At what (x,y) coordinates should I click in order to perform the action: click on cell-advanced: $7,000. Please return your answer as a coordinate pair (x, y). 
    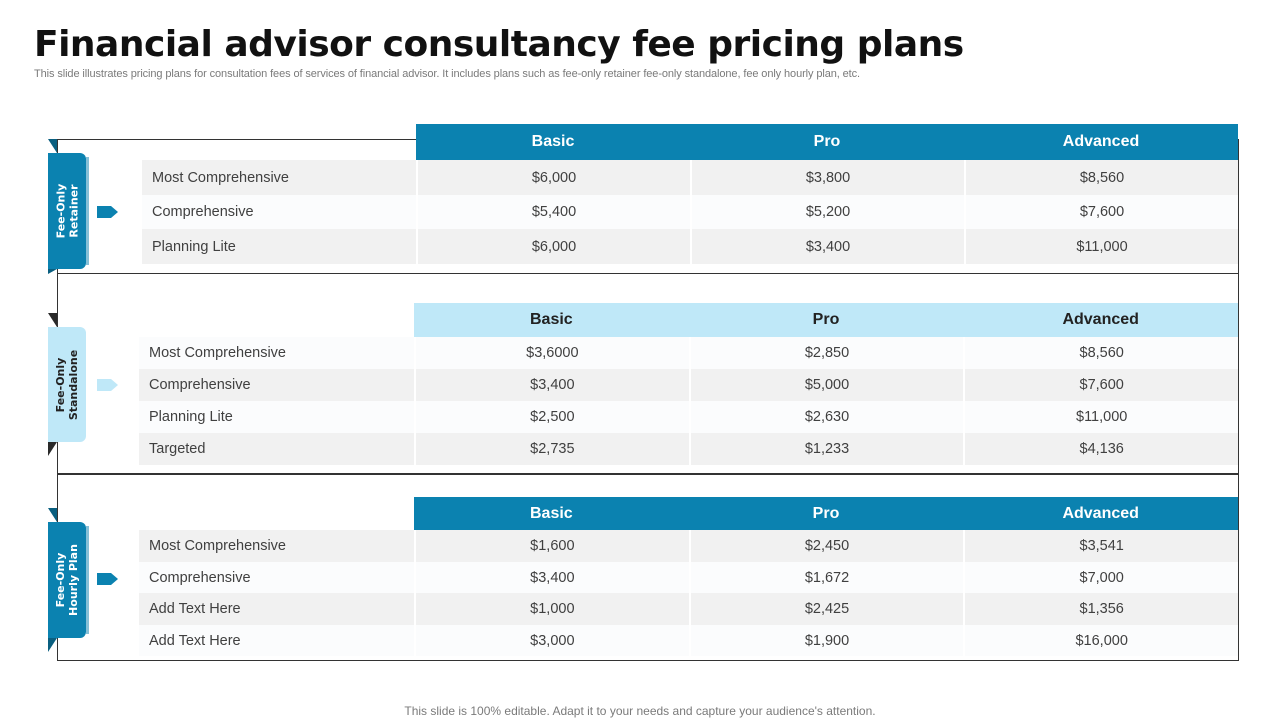
    Looking at the image, I should click on (1100, 577).